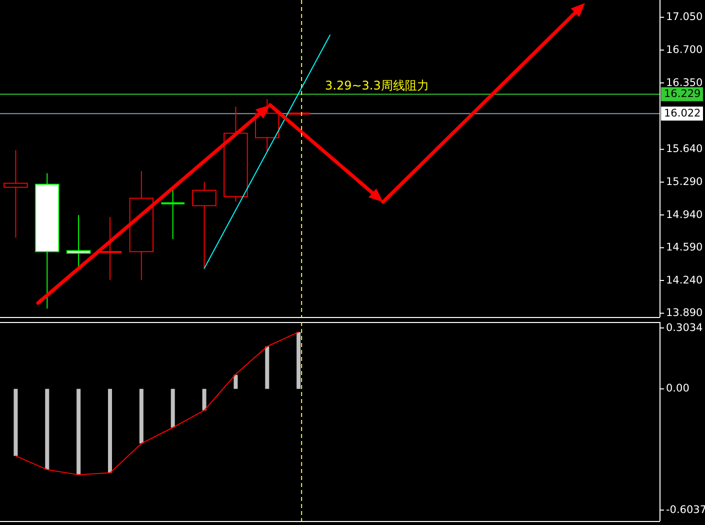  What do you see at coordinates (684, 280) in the screenshot?
I see `y-tick-label: 14.240` at bounding box center [684, 280].